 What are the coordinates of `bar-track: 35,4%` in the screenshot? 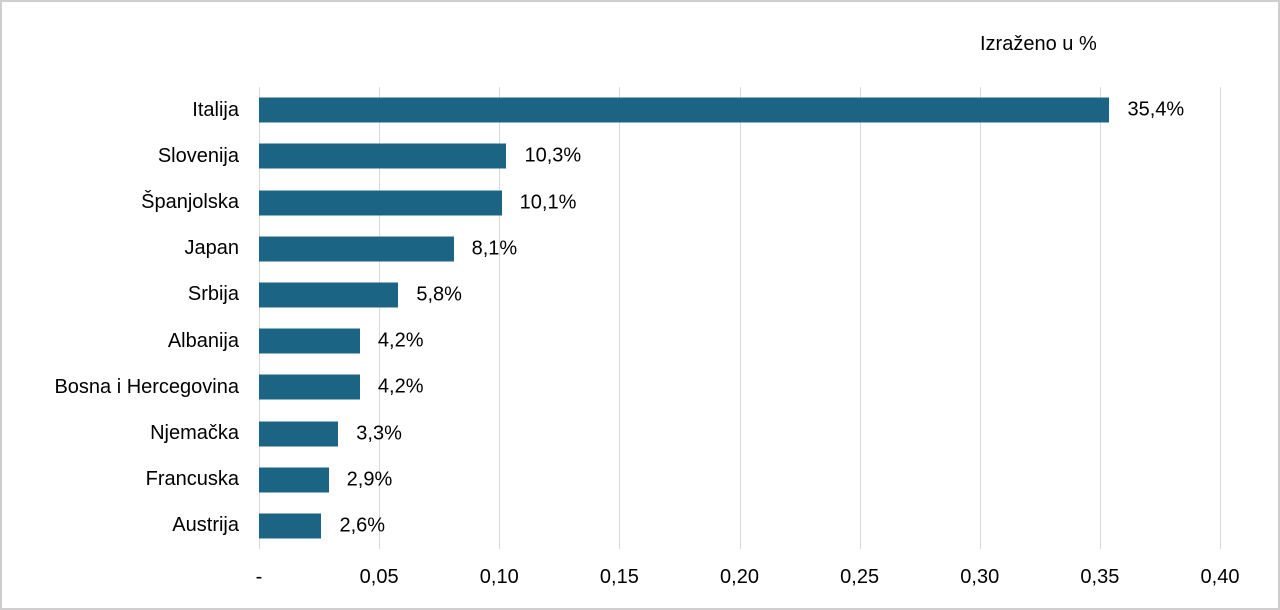 It's located at (739, 110).